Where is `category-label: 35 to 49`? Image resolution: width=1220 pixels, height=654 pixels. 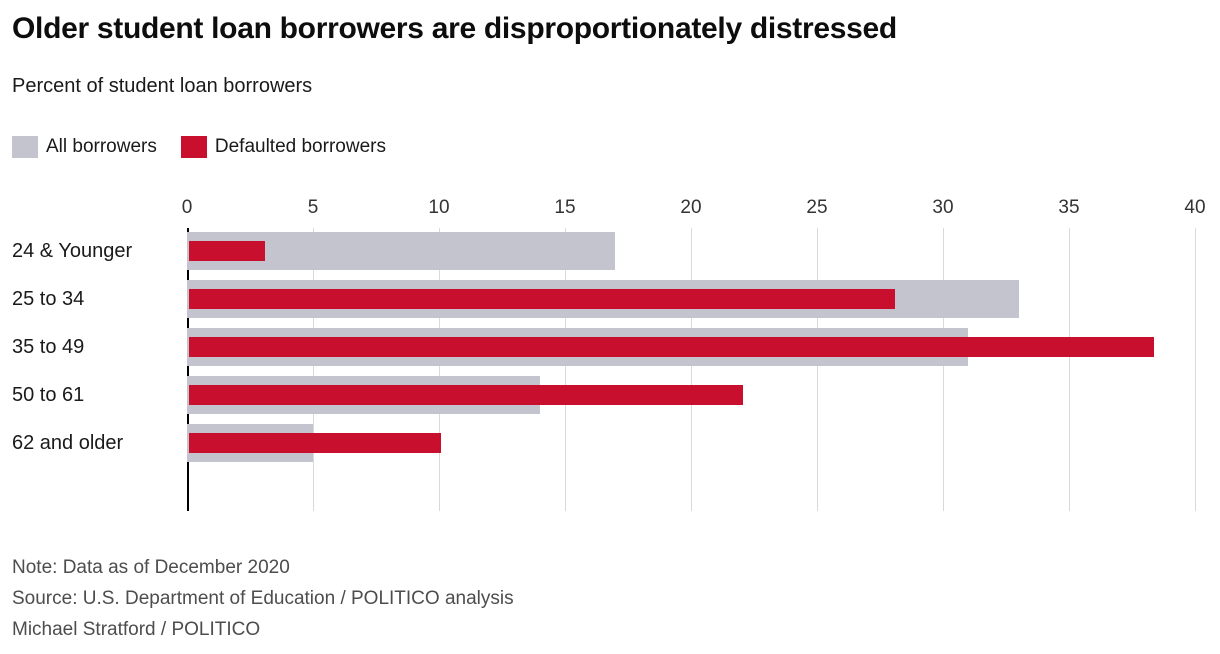
category-label: 35 to 49 is located at coordinates (48, 347).